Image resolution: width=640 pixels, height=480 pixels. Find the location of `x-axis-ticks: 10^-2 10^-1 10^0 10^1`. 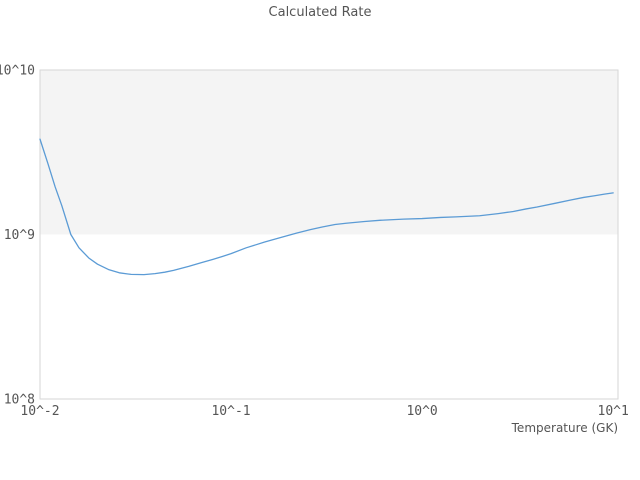

x-axis-ticks: 10^-2 10^-1 10^0 10^1 is located at coordinates (324, 411).